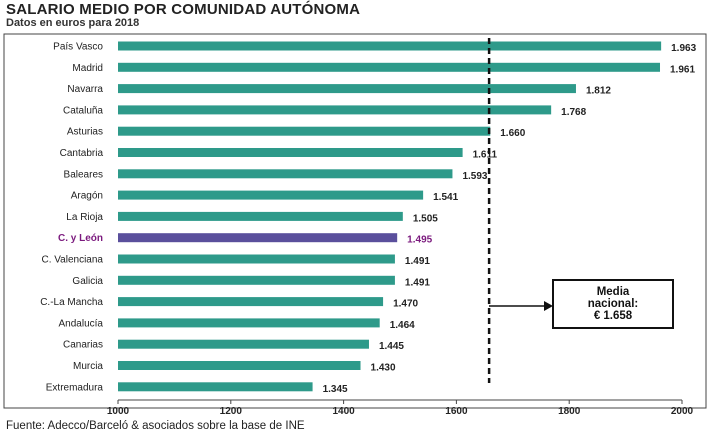 The image size is (714, 438). I want to click on annotation-arrow-head, so click(548, 306).